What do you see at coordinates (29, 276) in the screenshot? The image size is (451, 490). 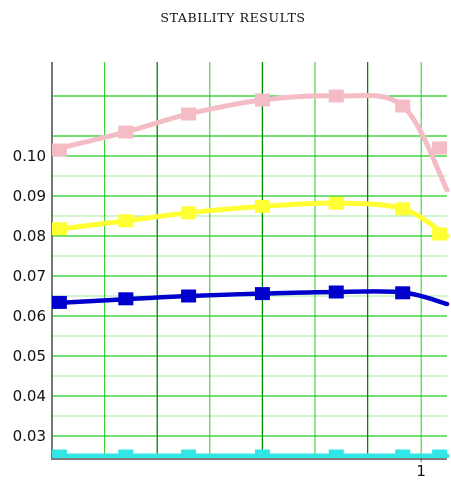 I see `y-tick-label: 0.07` at bounding box center [29, 276].